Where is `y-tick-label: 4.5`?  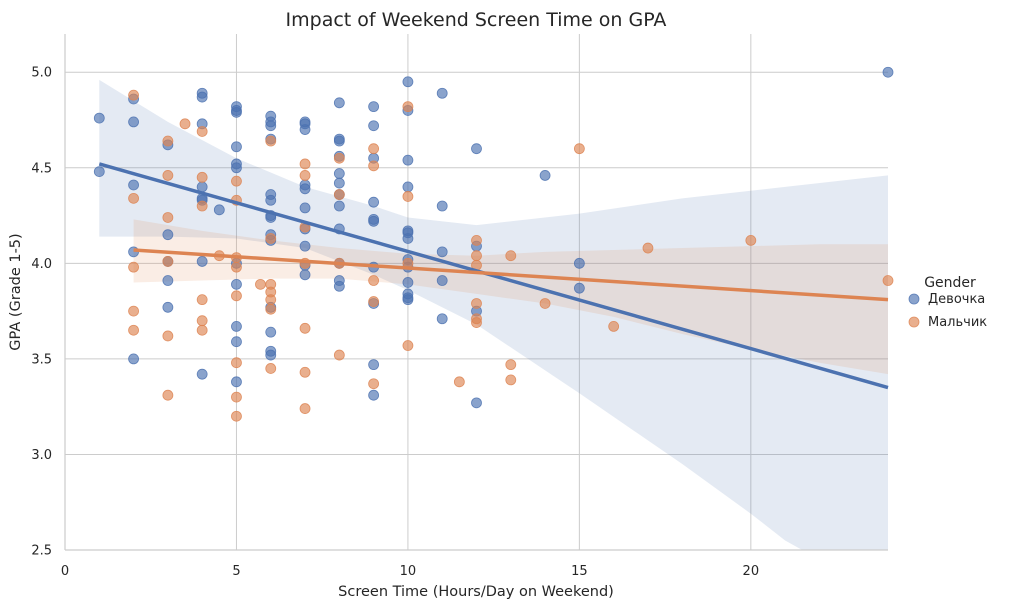 y-tick-label: 4.5 is located at coordinates (41, 168).